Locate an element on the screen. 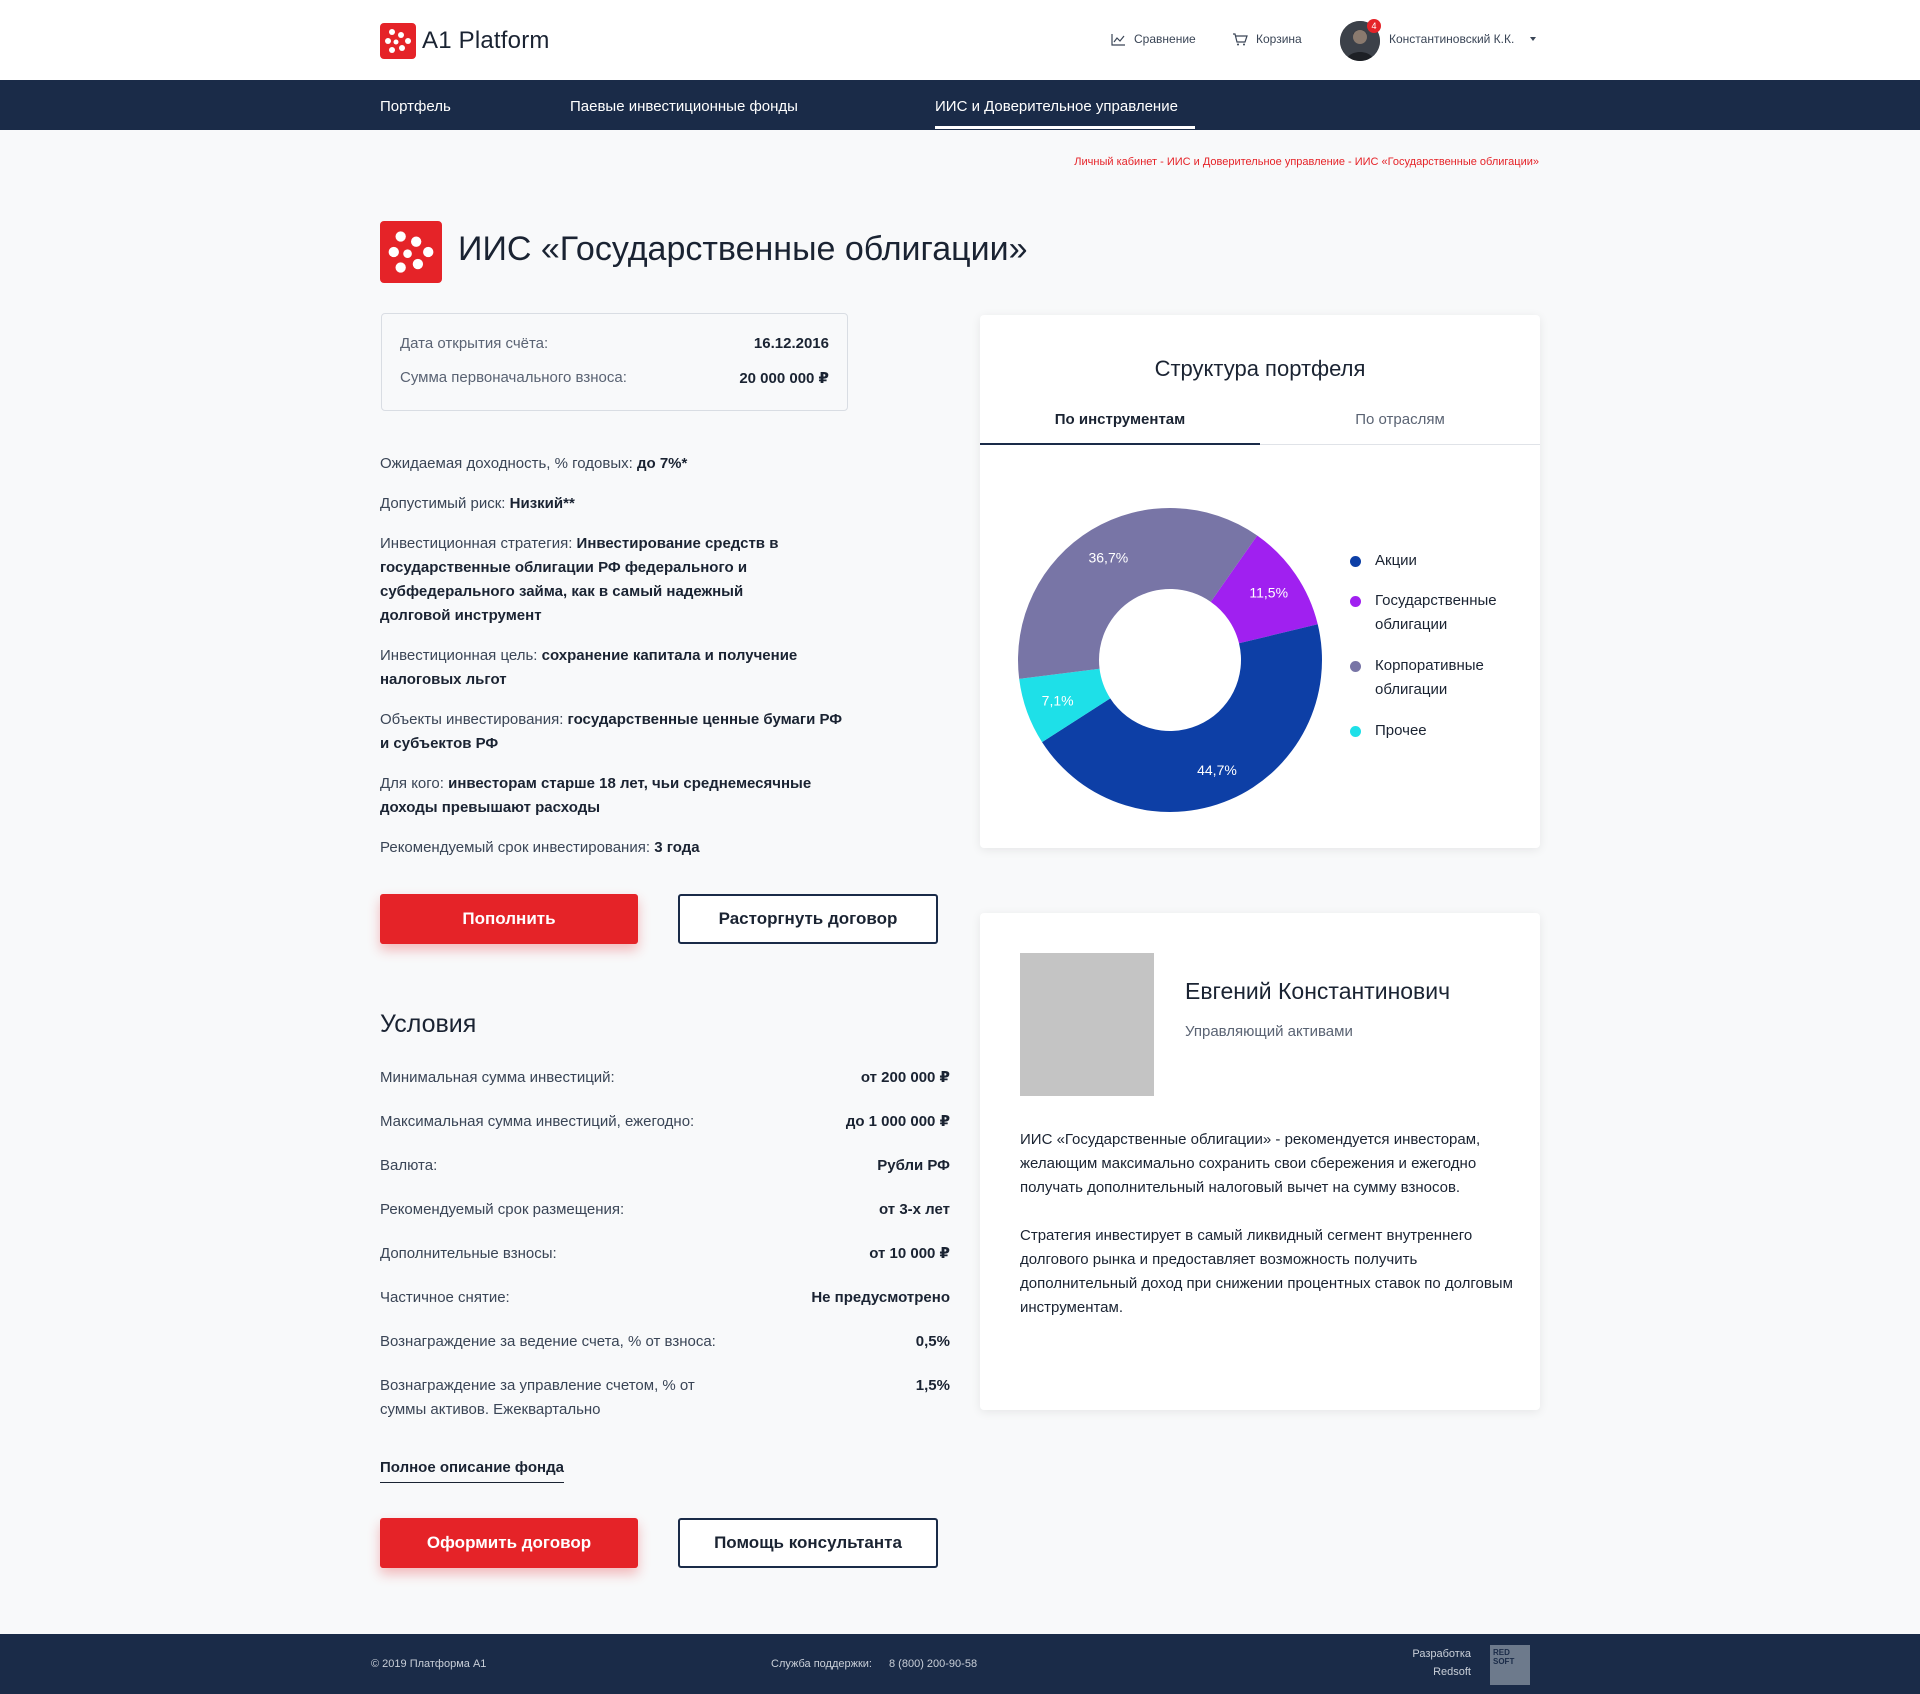 This screenshot has height=1694, width=1920. manager-role: Управляющий активами is located at coordinates (1269, 1031).